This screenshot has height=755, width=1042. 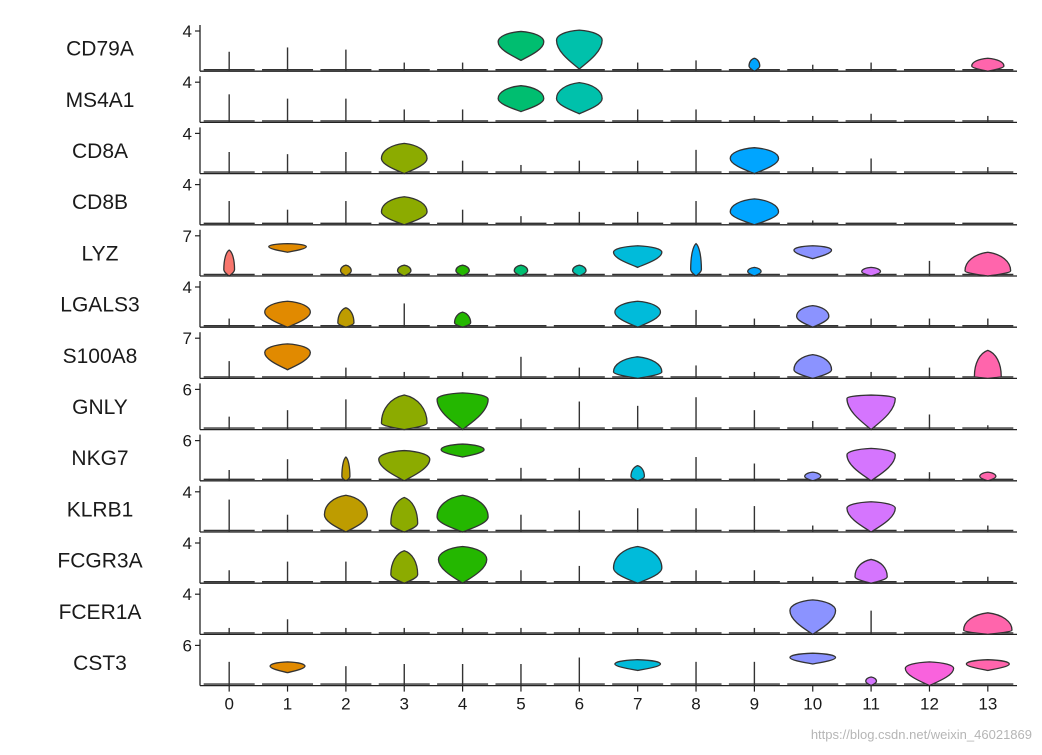 What do you see at coordinates (987, 704) in the screenshot?
I see `x-tick-label: 13` at bounding box center [987, 704].